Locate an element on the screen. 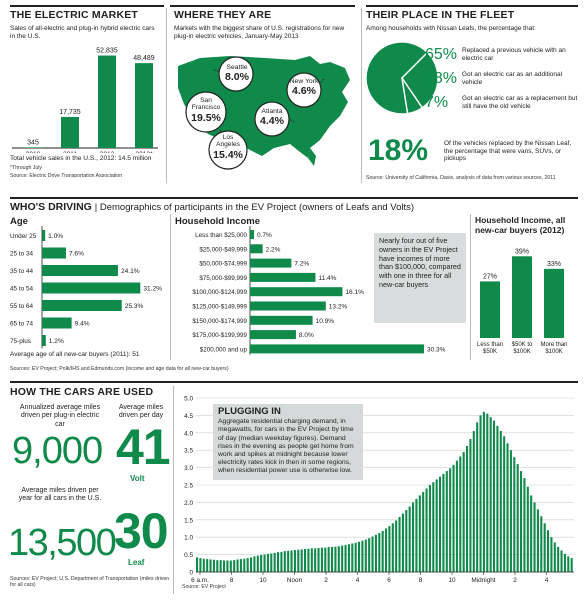  age-category-label: 25 to 34 is located at coordinates (22, 254).